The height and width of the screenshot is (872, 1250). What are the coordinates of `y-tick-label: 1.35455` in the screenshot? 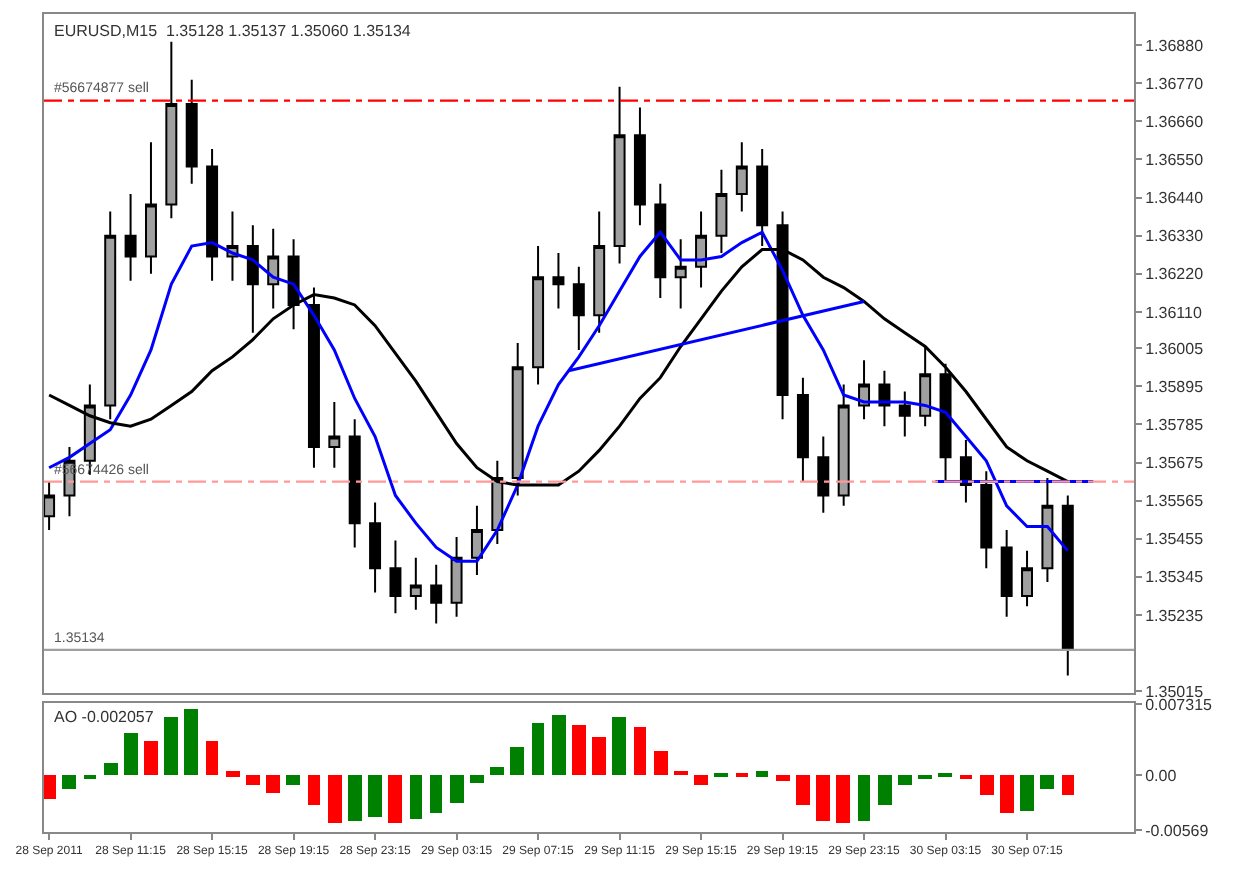 It's located at (1175, 539).